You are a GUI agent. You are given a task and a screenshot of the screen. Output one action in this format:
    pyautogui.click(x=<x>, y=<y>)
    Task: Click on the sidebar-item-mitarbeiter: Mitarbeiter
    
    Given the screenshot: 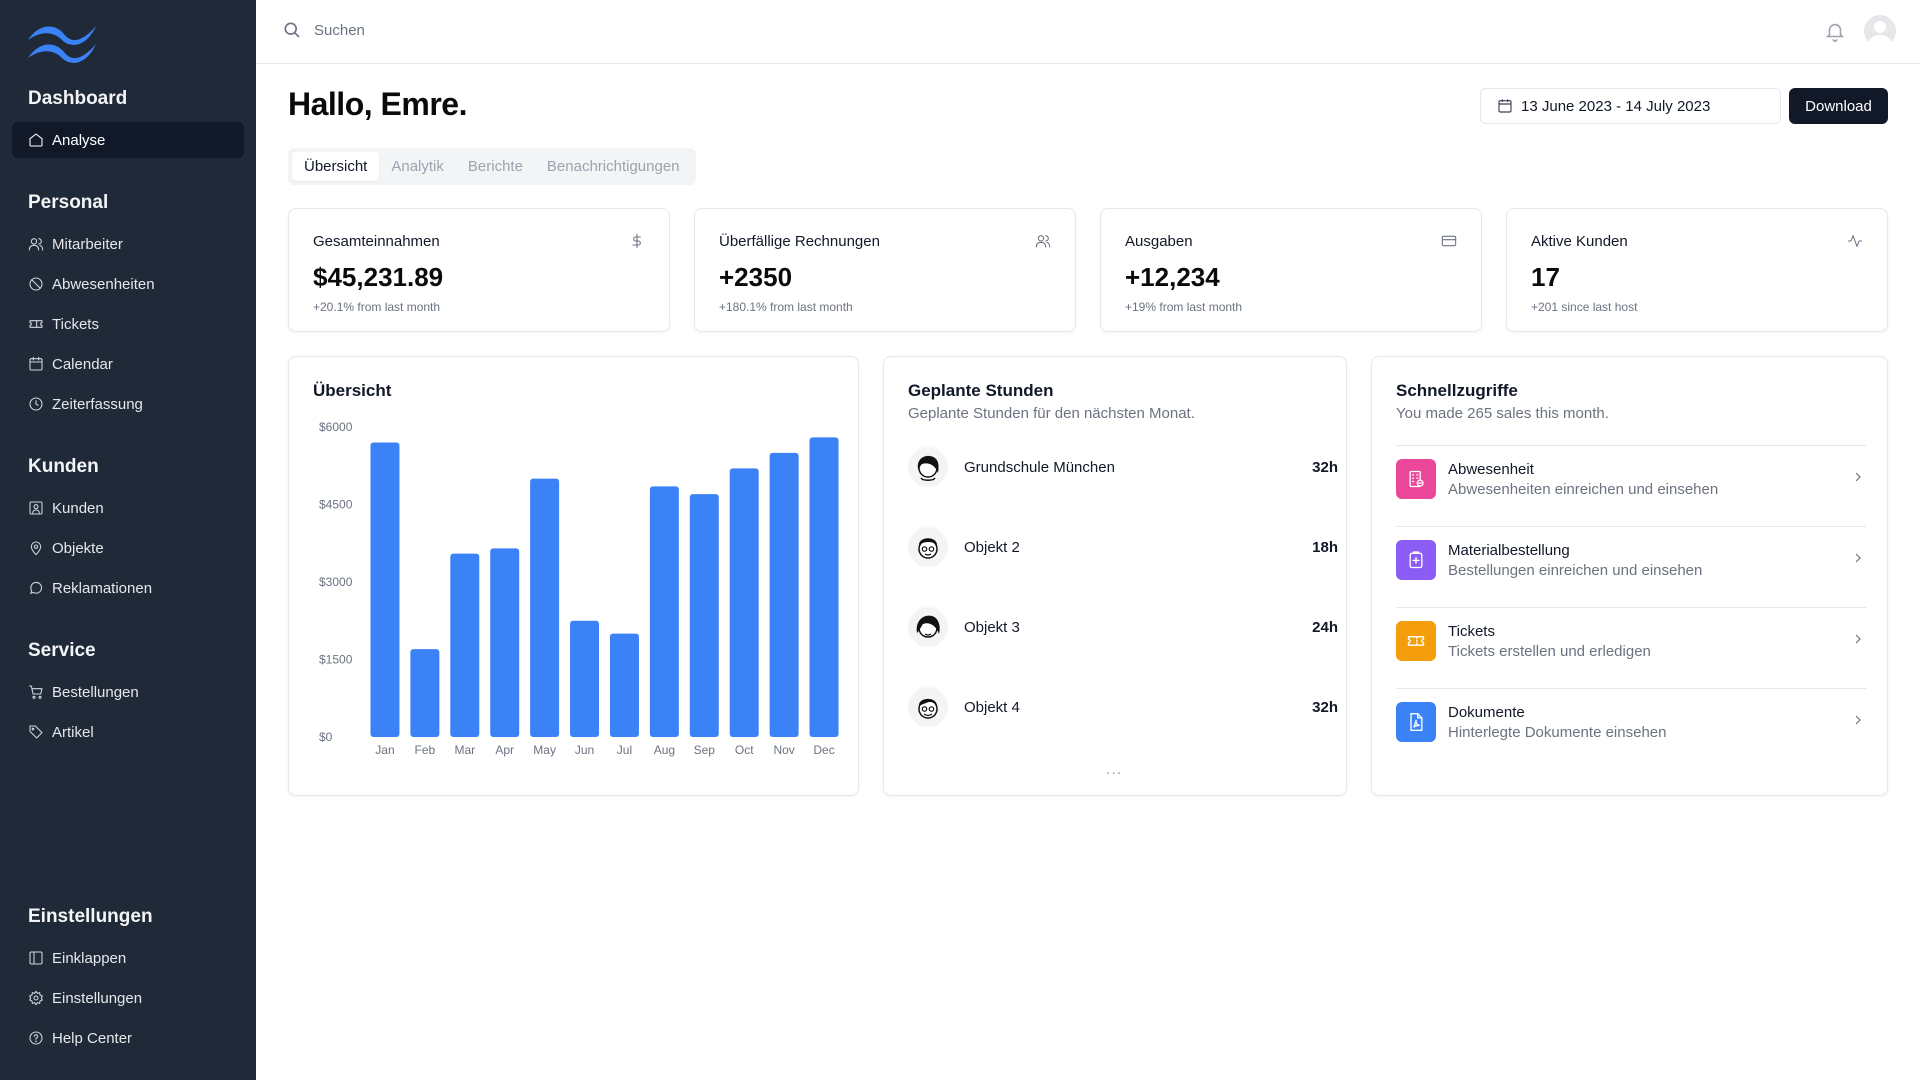 What is the action you would take?
    pyautogui.click(x=128, y=244)
    